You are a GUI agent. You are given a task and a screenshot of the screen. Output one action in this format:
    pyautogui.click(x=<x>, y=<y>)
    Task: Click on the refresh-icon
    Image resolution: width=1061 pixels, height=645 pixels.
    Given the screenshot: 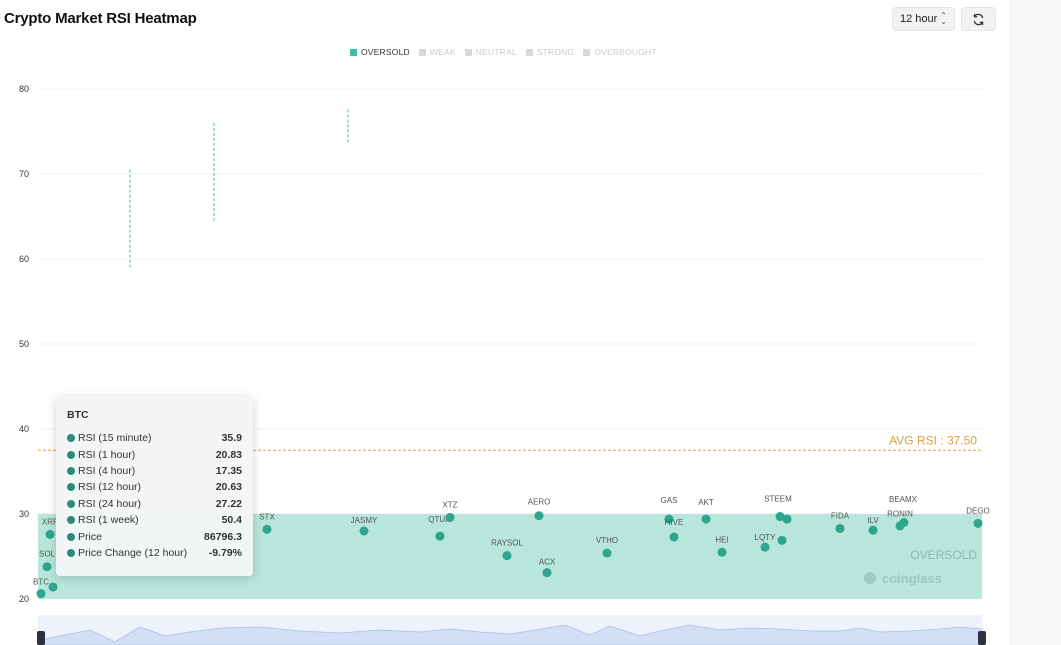 What is the action you would take?
    pyautogui.click(x=978, y=19)
    